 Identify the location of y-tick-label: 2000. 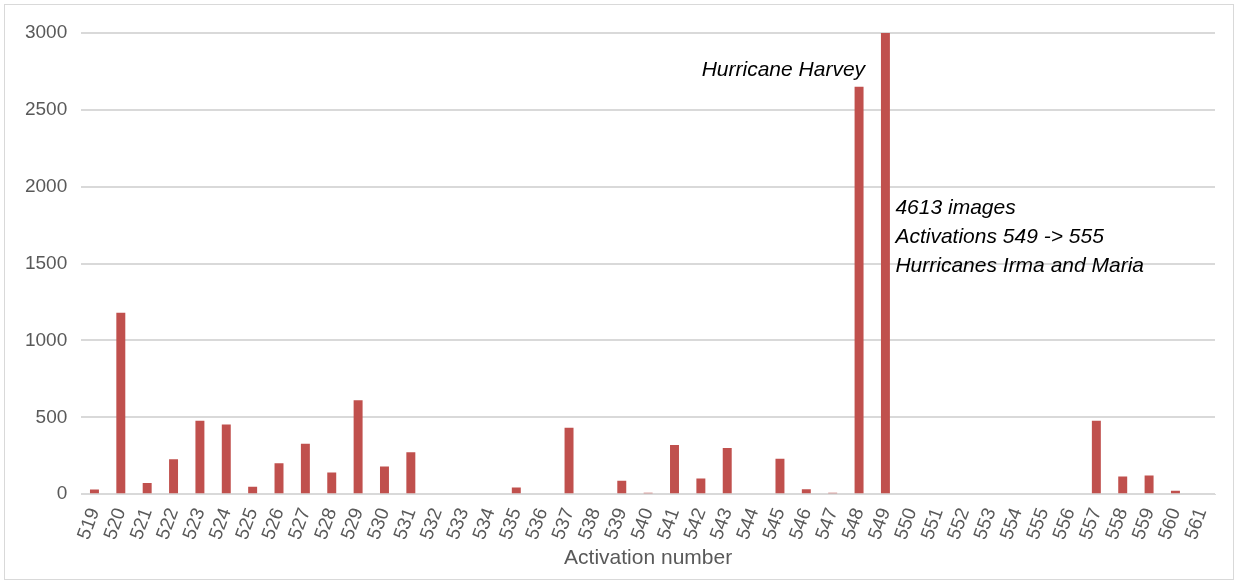
(46, 185).